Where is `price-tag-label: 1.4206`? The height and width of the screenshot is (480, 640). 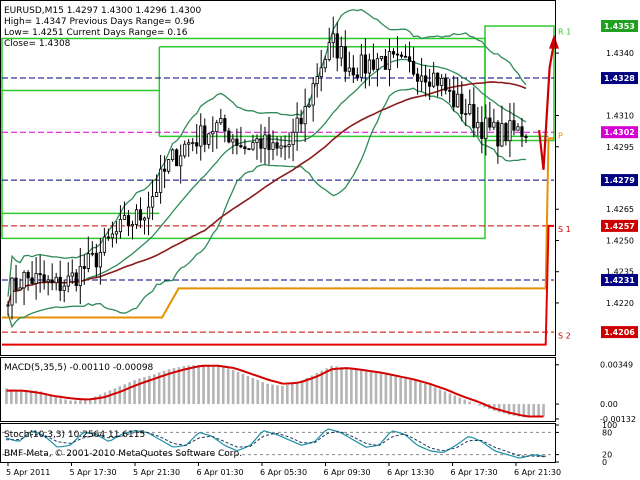
price-tag-label: 1.4206 is located at coordinates (619, 332).